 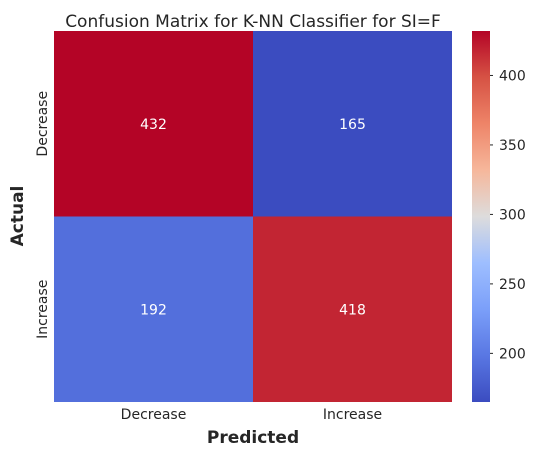 What do you see at coordinates (154, 415) in the screenshot?
I see `x-tick-label: Decrease` at bounding box center [154, 415].